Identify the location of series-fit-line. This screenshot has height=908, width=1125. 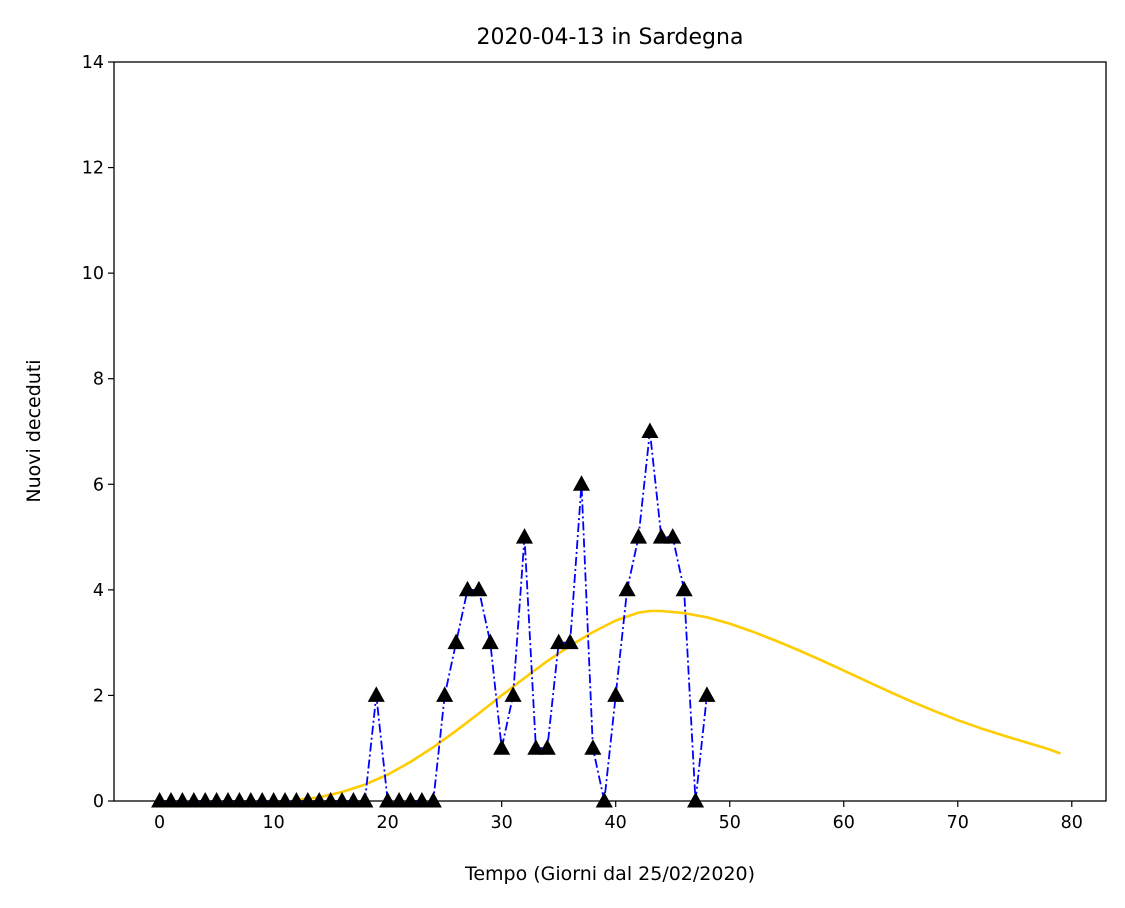
(678, 705).